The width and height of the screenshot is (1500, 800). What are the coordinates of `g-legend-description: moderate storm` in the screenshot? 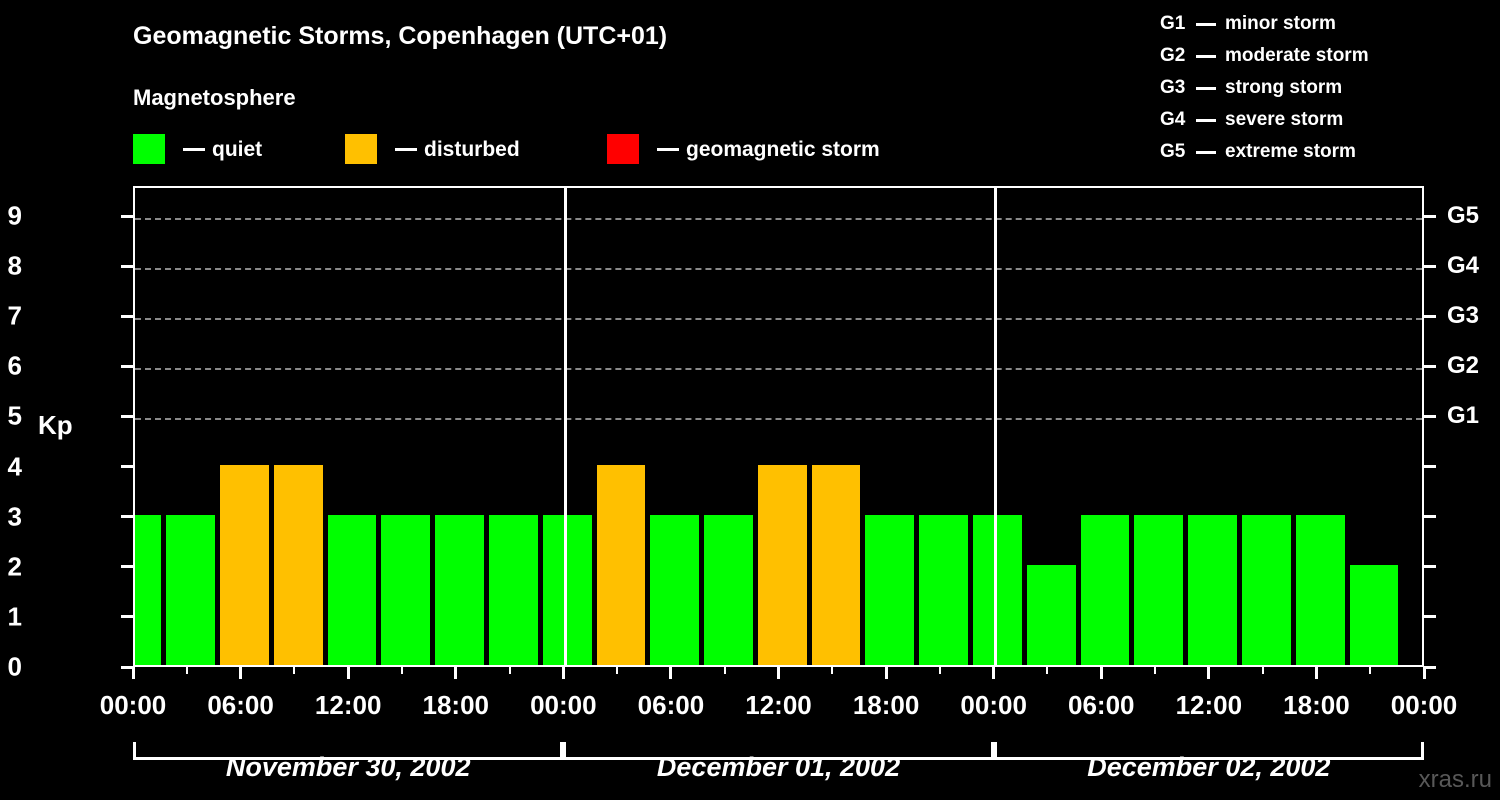 It's located at (1297, 55).